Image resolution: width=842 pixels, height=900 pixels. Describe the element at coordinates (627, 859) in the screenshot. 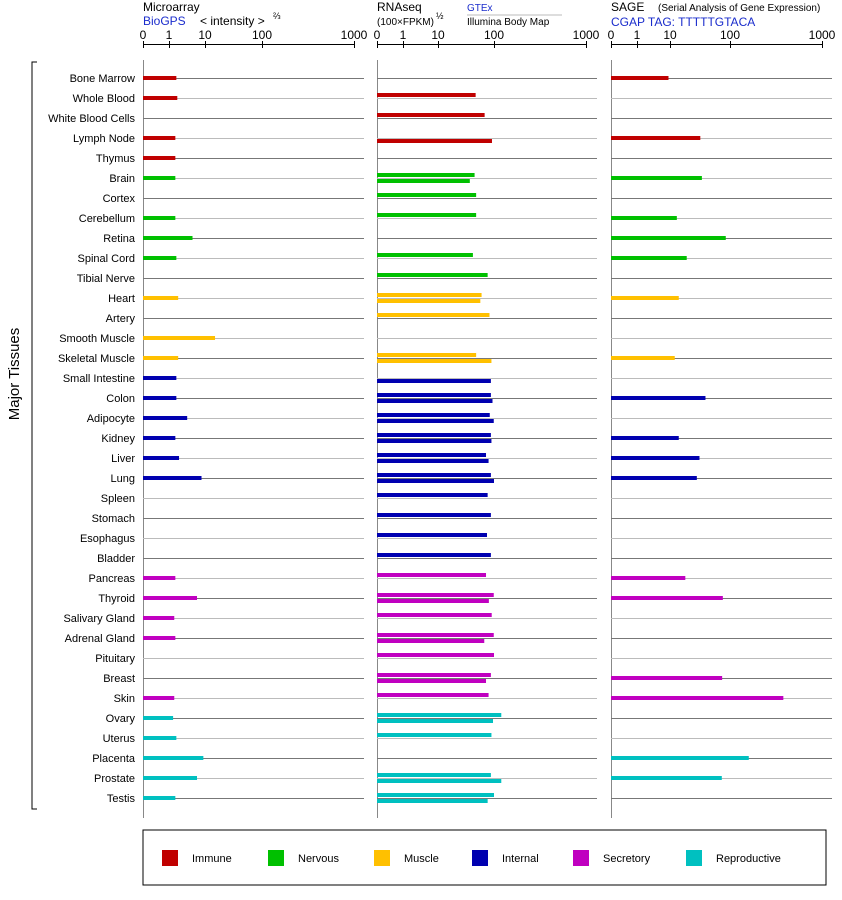

I see `legend-label: Secretory` at that location.